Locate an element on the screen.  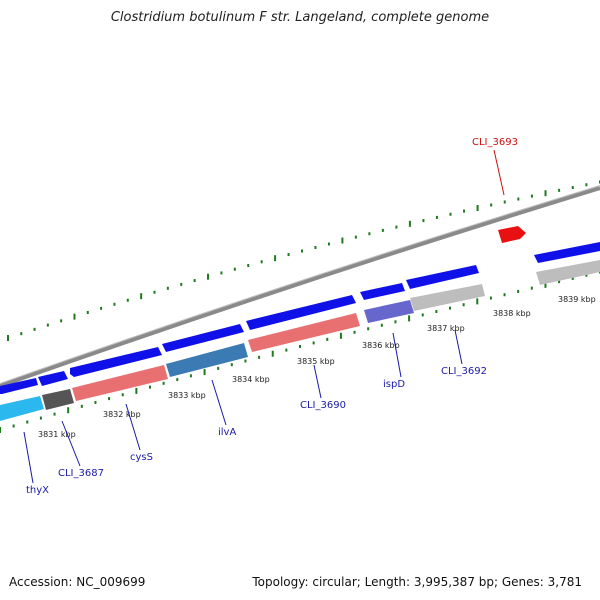
scale-tick-label: 3836 kbp is located at coordinates (381, 345).